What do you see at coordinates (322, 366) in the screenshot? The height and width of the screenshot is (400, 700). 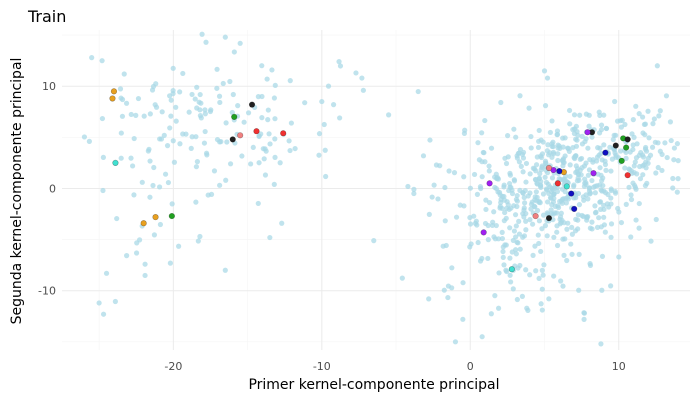 I see `x-tick-label: -10` at bounding box center [322, 366].